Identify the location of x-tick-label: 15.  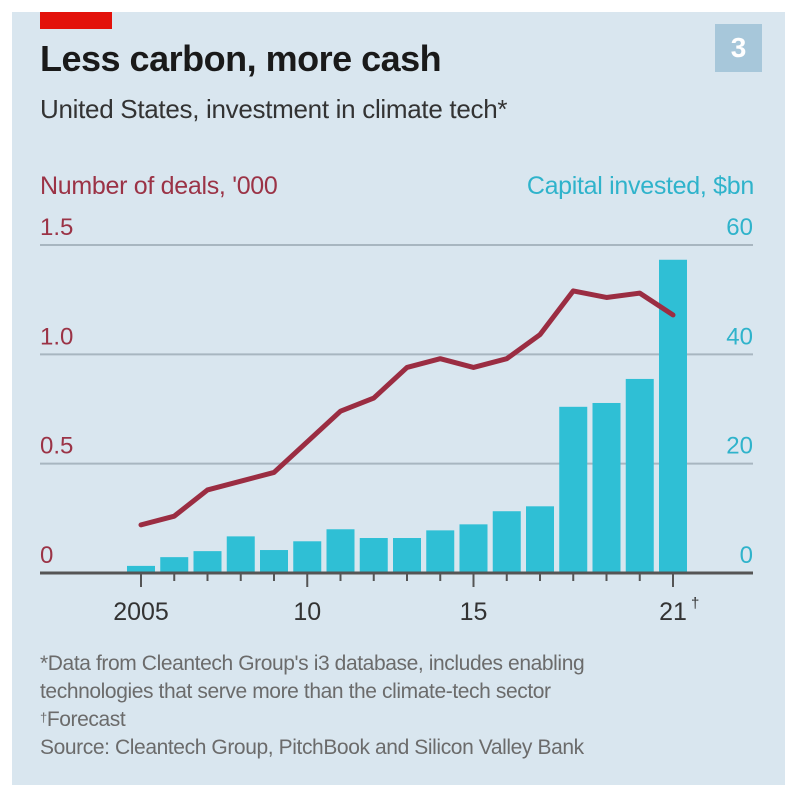
(474, 612).